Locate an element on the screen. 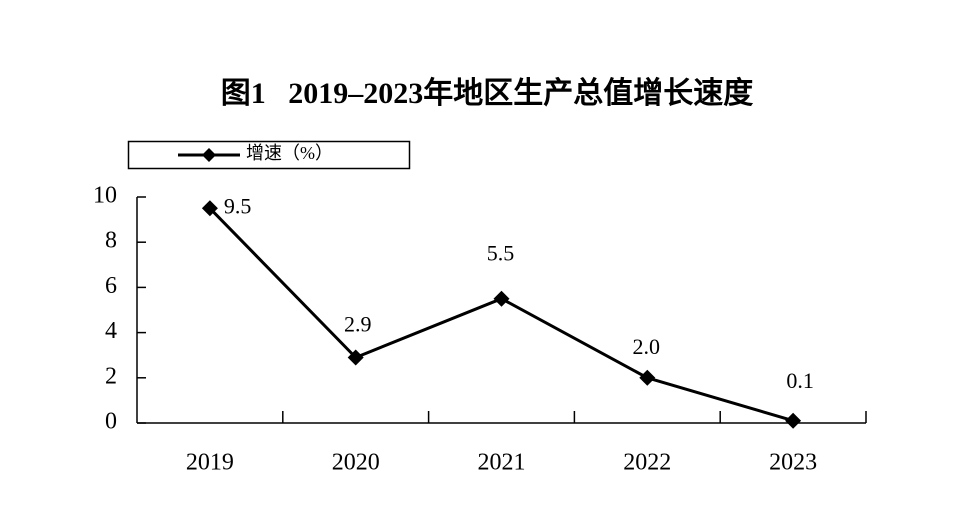  x-tick-label: 2023 is located at coordinates (793, 463).